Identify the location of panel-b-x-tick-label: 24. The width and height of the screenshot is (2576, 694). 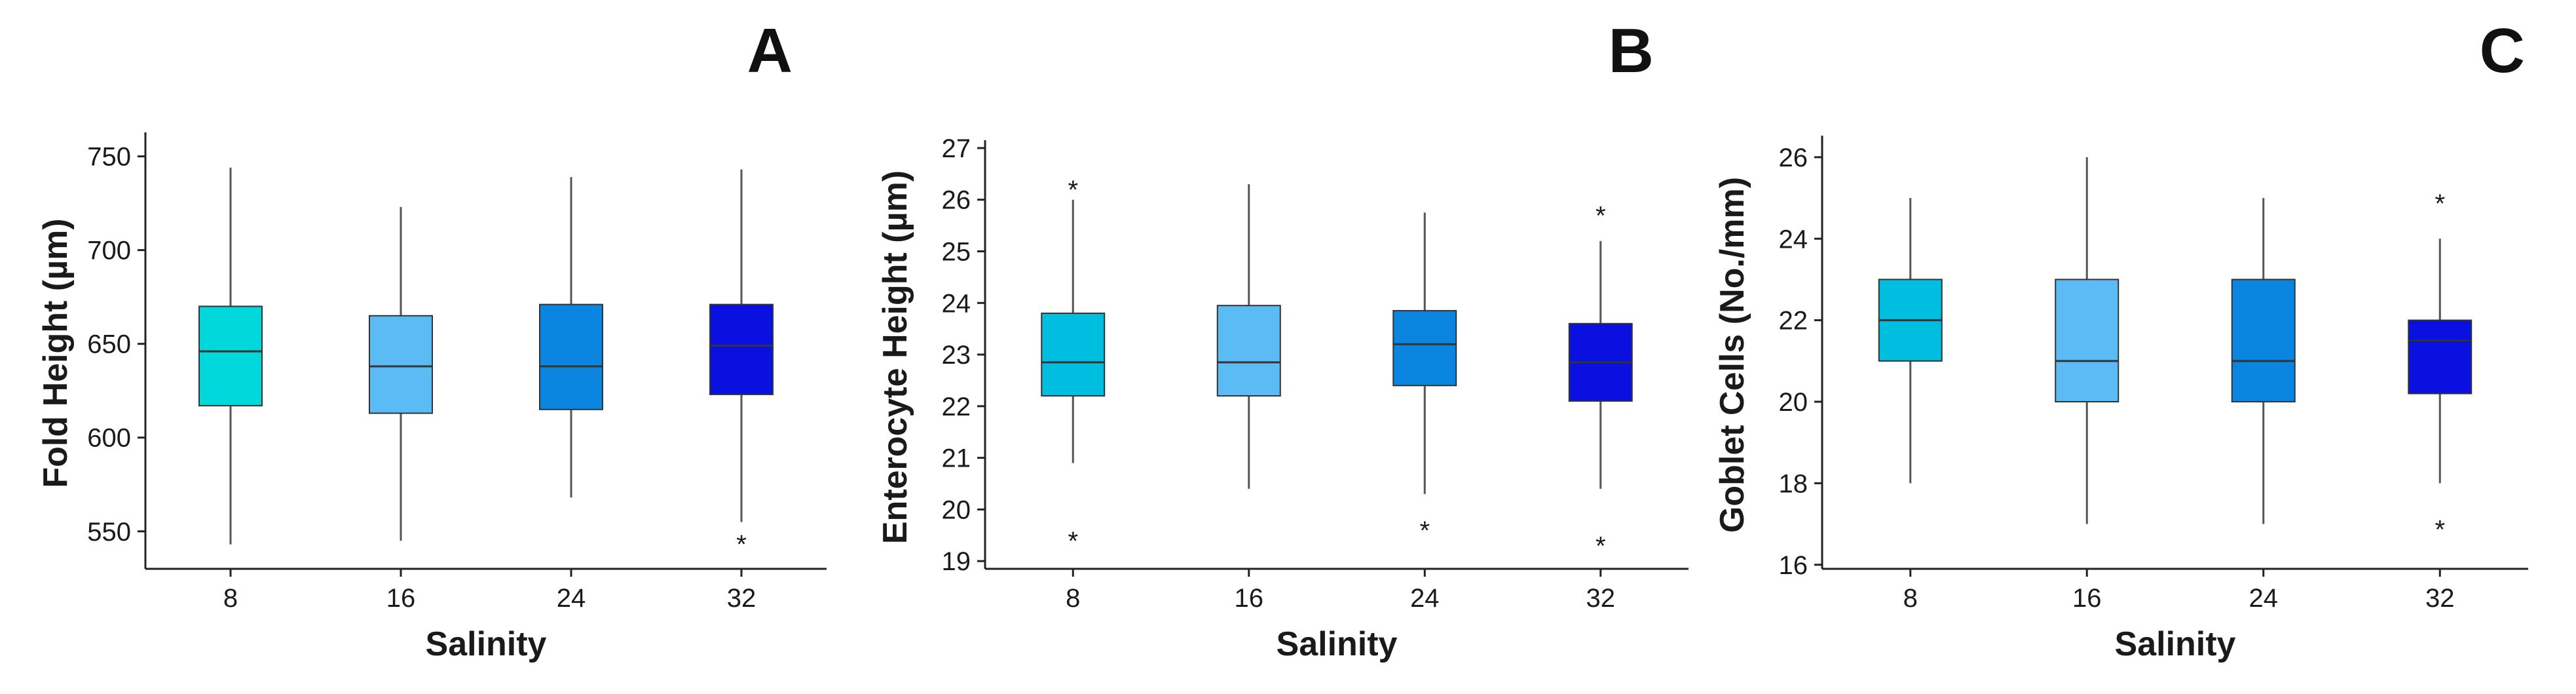
(1425, 598).